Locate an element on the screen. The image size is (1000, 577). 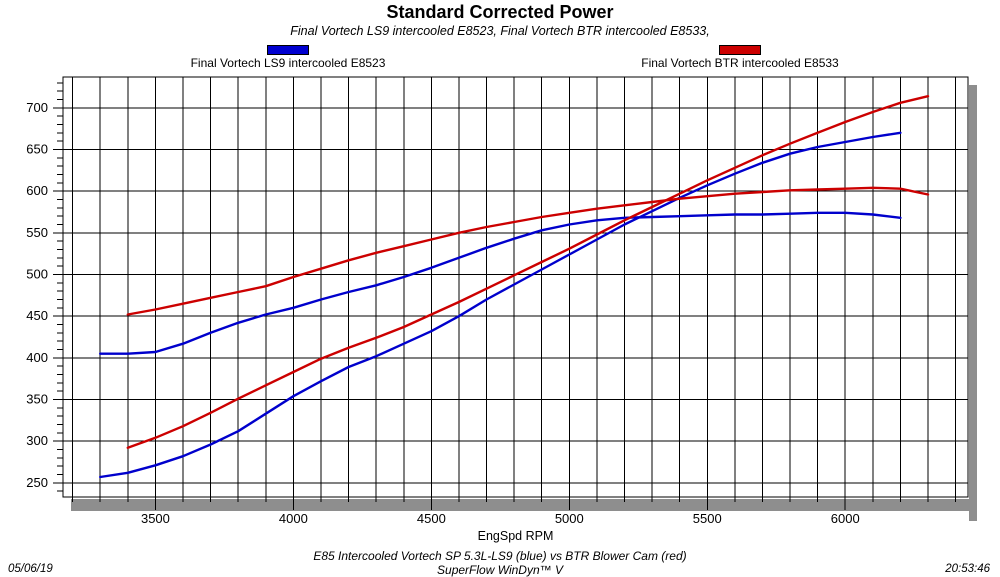
legend-item-ls9: Final Vortech LS9 intercooled E8523 is located at coordinates (288, 57).